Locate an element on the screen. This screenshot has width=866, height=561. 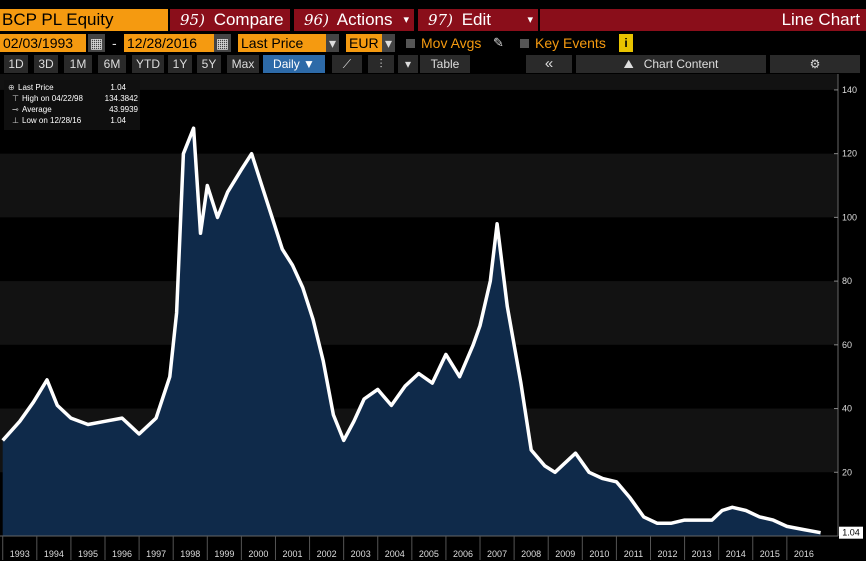
mov-avgs-checkbox is located at coordinates (410, 43).